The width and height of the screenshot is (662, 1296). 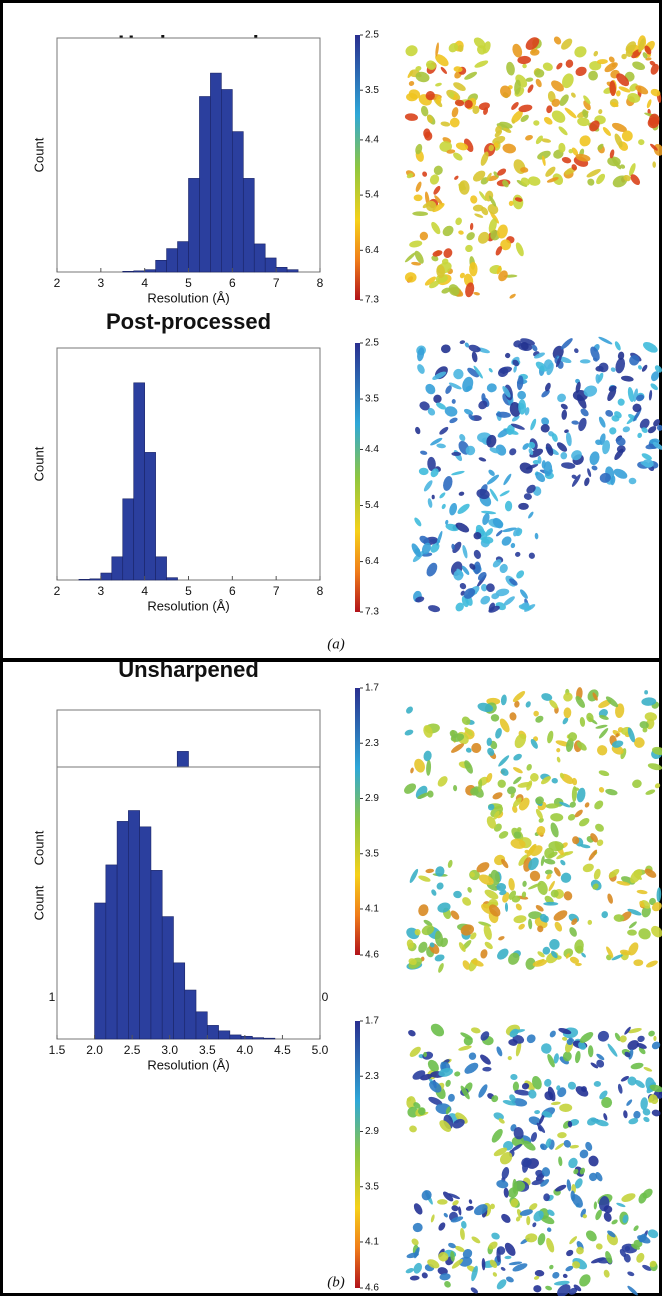 I want to click on colorbar-tick-label: 4.6, so click(x=372, y=955).